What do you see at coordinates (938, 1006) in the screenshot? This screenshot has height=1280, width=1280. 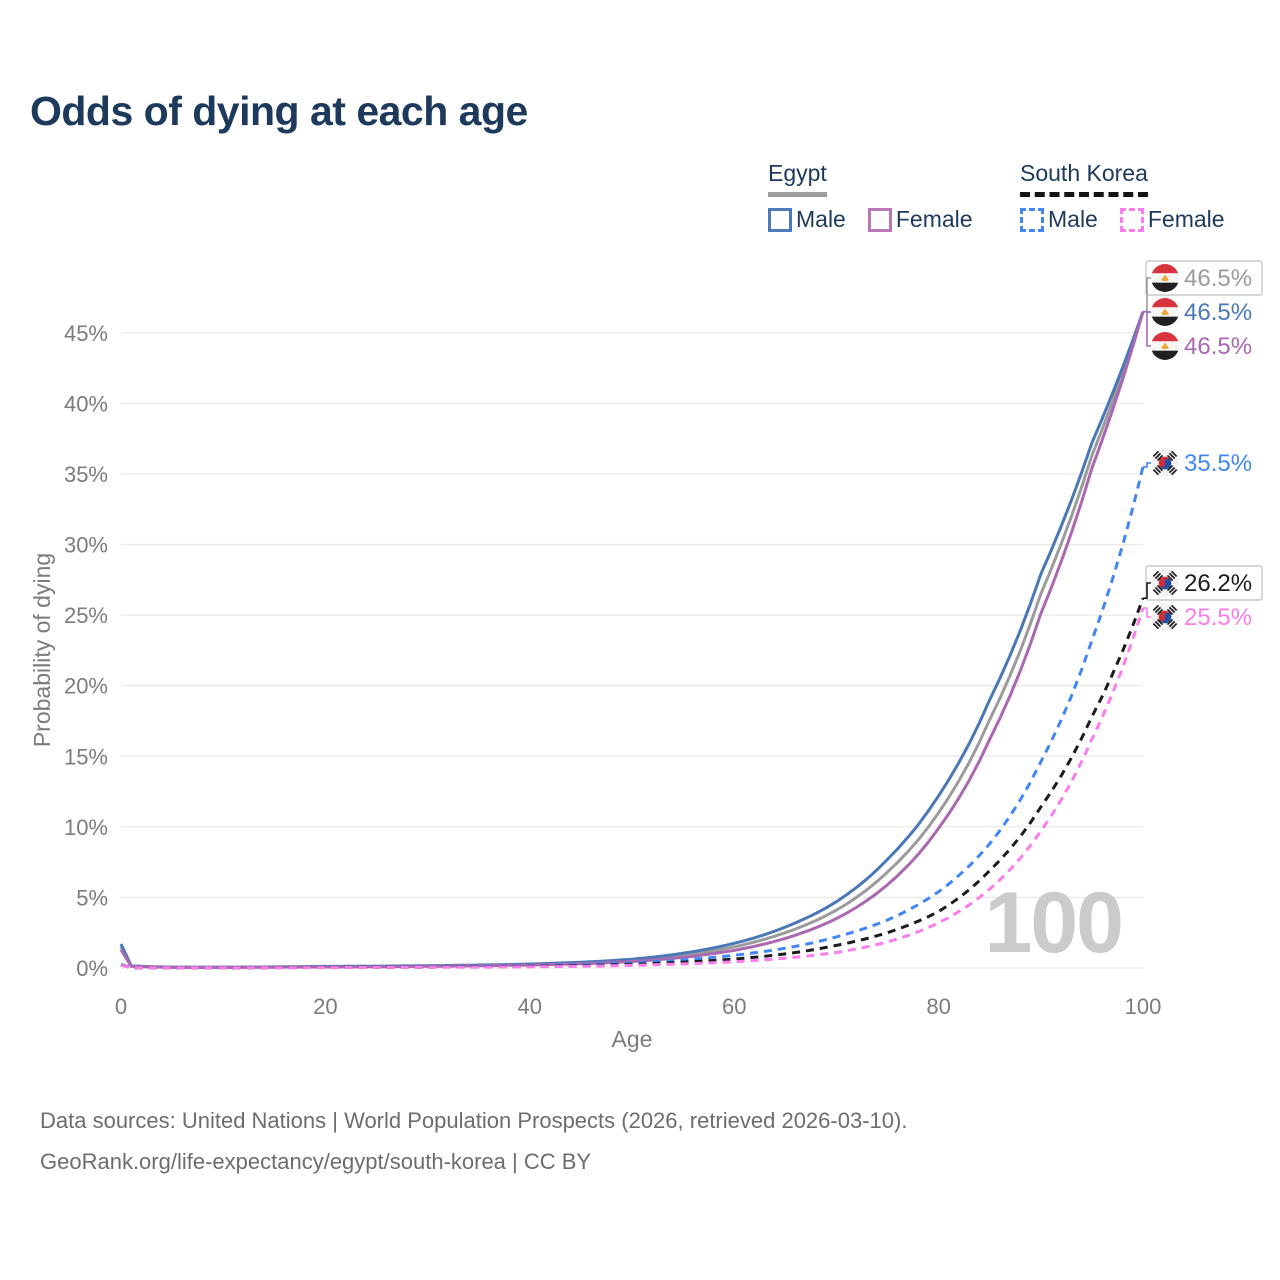 I see `x-tick-80: 80` at bounding box center [938, 1006].